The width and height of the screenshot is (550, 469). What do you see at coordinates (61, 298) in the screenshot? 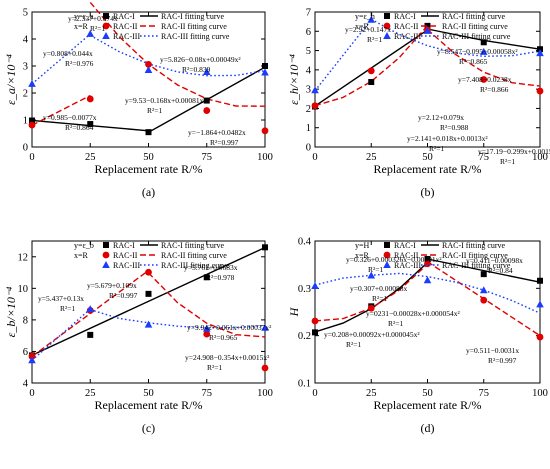
I see `fit-equation: y=5.437+0.13x` at bounding box center [61, 298].